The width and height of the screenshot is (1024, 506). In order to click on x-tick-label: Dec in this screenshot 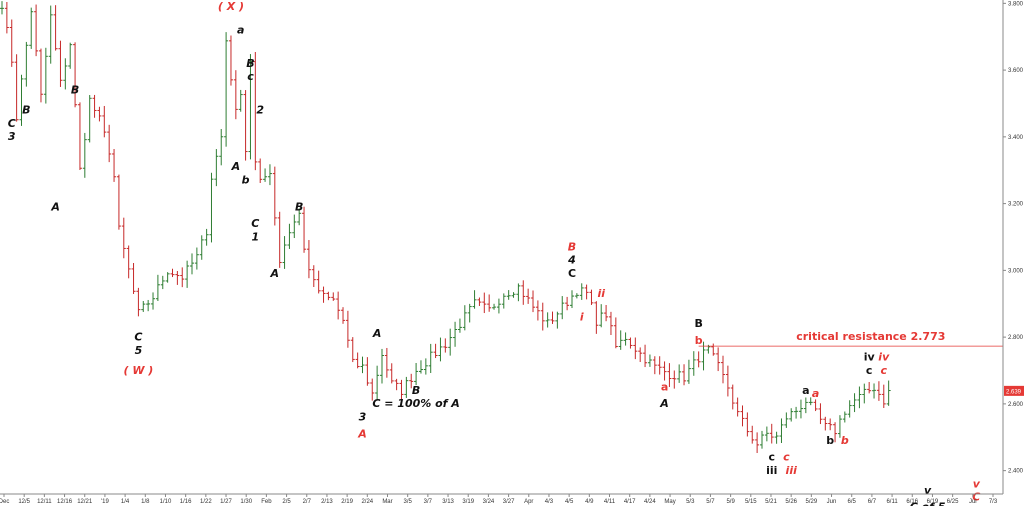, I will do `click(4, 502)`.